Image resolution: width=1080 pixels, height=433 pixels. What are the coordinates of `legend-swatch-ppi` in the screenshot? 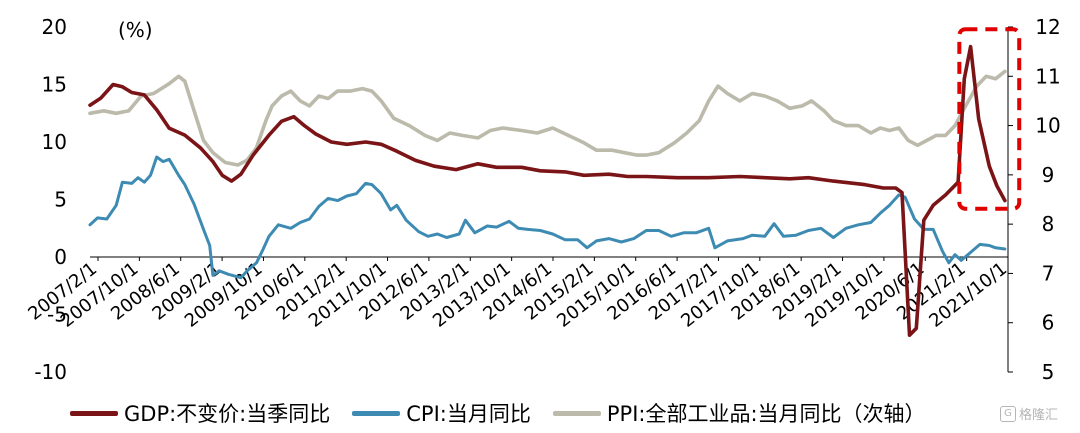 It's located at (576, 413).